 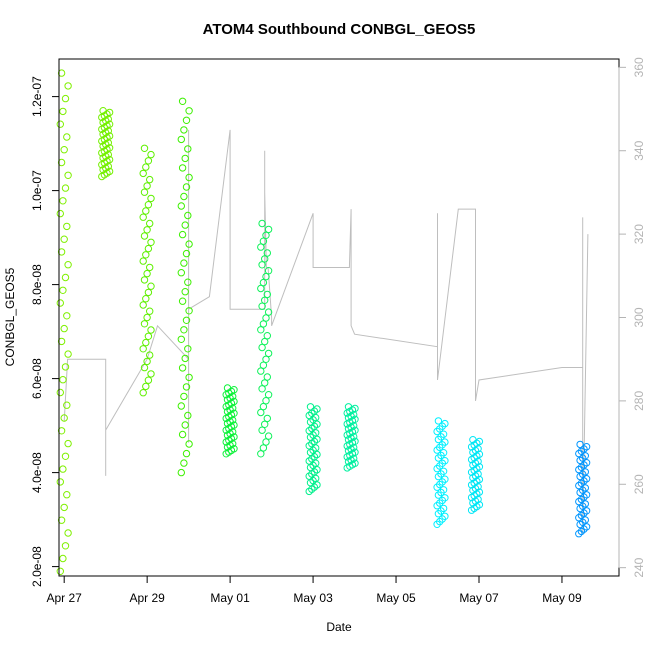 I want to click on x-tick-label: May 05, so click(x=396, y=598).